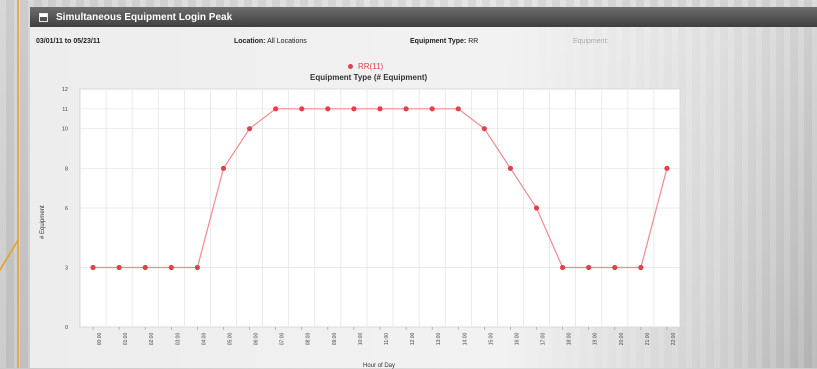 The width and height of the screenshot is (817, 369). What do you see at coordinates (361, 339) in the screenshot?
I see `x-tick-label: 10:00` at bounding box center [361, 339].